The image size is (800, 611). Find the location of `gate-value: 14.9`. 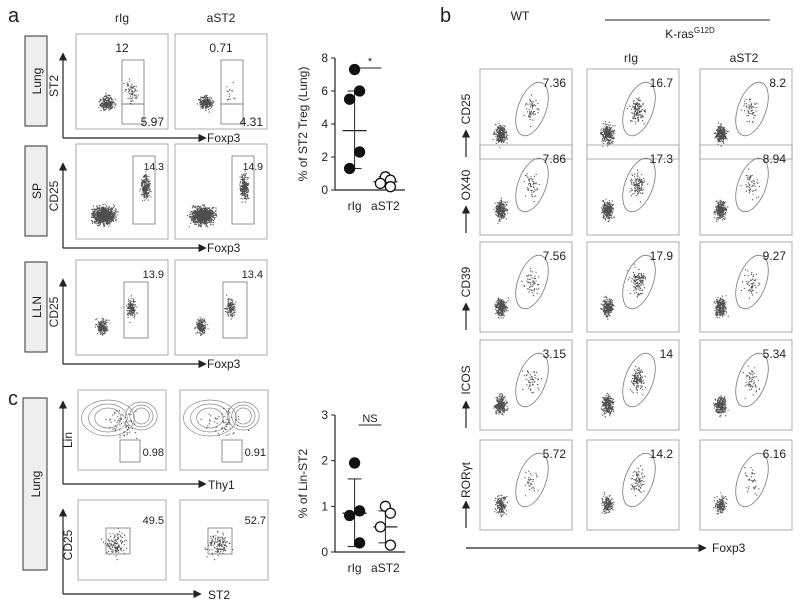

gate-value: 14.9 is located at coordinates (253, 167).